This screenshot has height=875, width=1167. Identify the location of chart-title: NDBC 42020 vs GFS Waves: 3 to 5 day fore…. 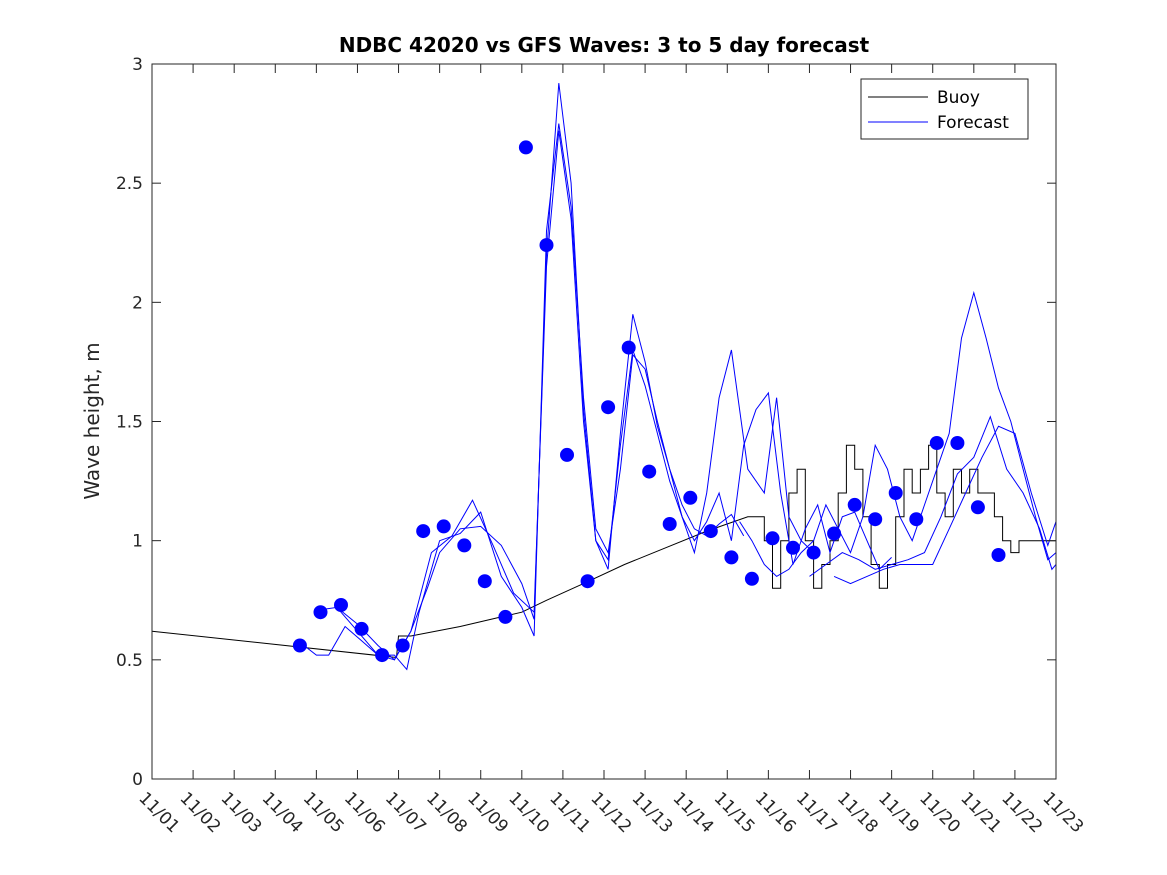
(604, 45).